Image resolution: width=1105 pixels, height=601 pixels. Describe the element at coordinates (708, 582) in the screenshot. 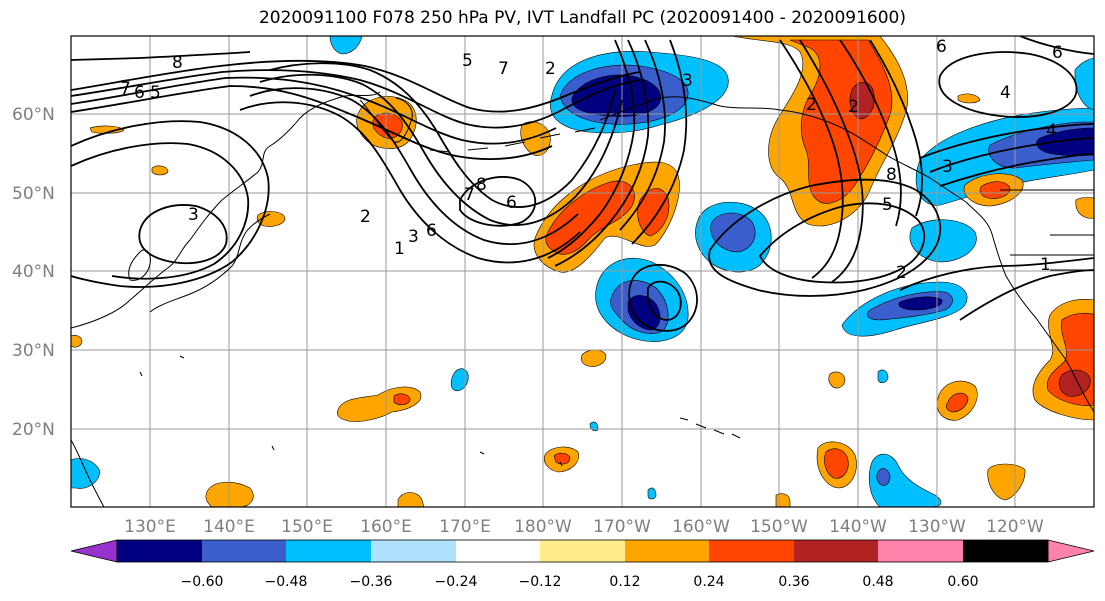

I see `colorbar-tick-label: 0.24` at that location.